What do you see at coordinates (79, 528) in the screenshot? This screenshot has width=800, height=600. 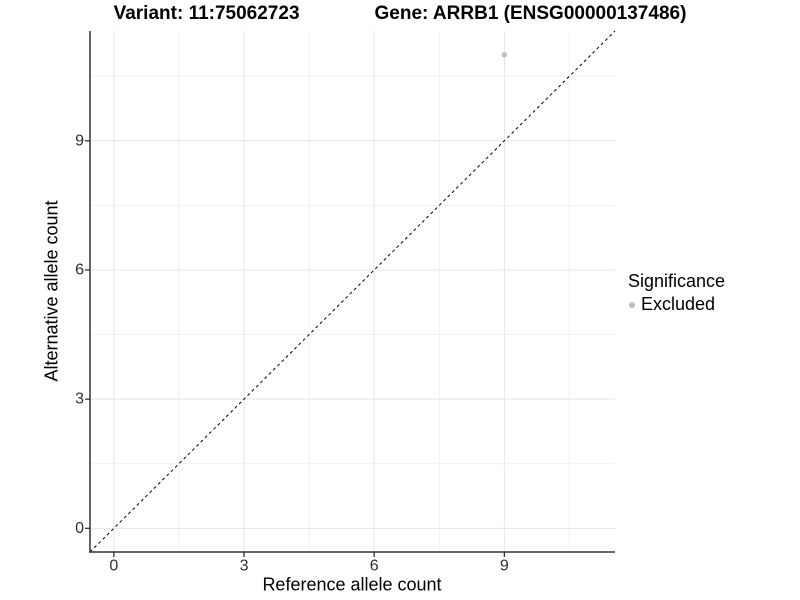 I see `y-tick-label: 0` at bounding box center [79, 528].